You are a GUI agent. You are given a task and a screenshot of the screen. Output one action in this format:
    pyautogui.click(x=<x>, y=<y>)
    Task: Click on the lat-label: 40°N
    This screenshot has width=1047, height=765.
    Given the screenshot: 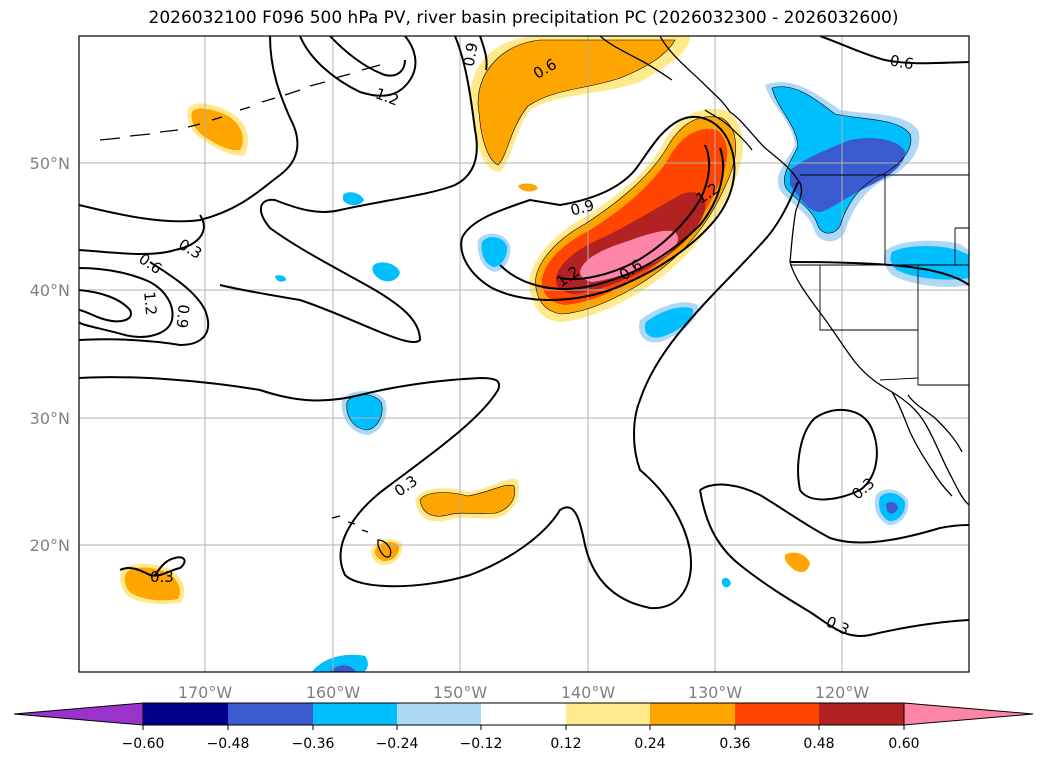 What is the action you would take?
    pyautogui.click(x=50, y=290)
    